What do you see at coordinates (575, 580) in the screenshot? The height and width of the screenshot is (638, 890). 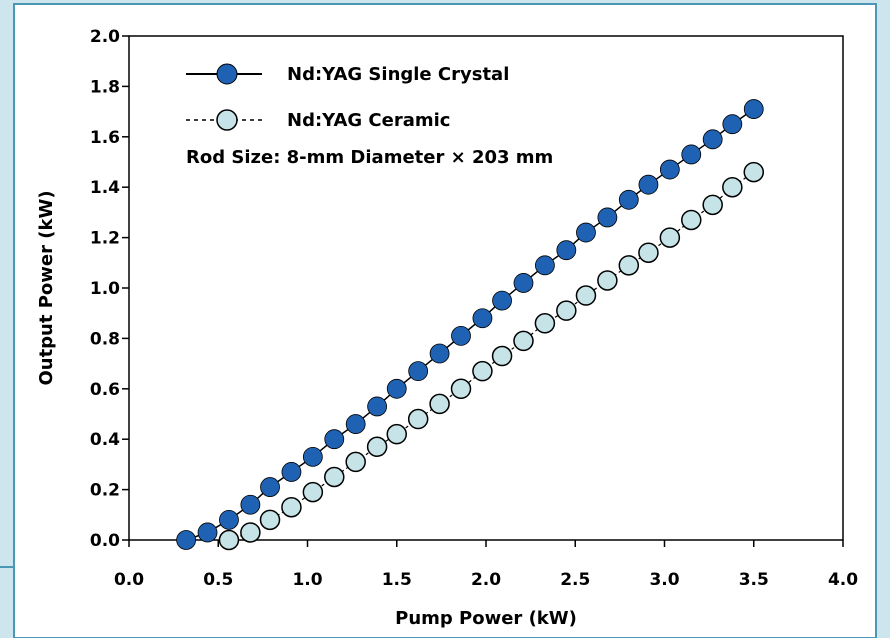 I see `x-tick-label: 2.5` at bounding box center [575, 580].